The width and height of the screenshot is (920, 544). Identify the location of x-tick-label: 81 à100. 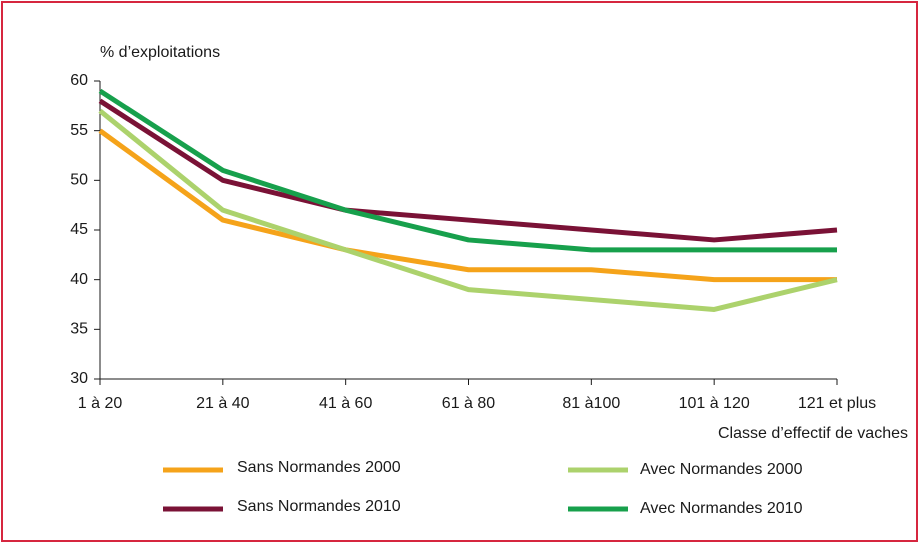
(591, 403).